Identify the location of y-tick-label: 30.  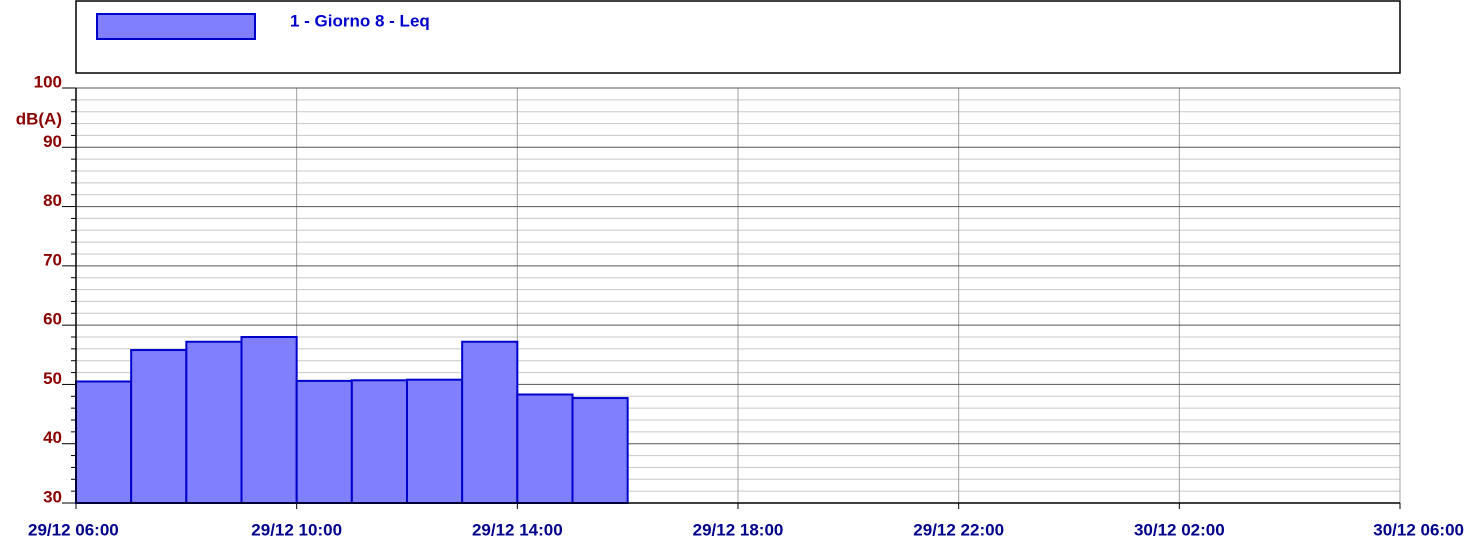
(52, 496).